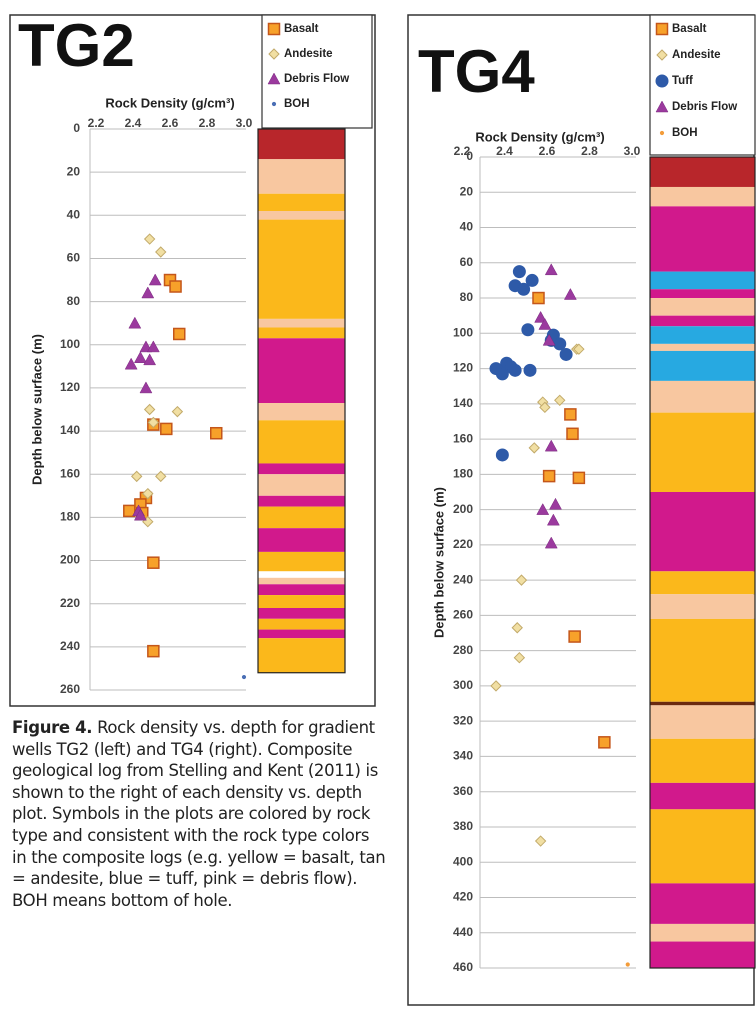  What do you see at coordinates (76, 45) in the screenshot?
I see `chart-title: TG2` at bounding box center [76, 45].